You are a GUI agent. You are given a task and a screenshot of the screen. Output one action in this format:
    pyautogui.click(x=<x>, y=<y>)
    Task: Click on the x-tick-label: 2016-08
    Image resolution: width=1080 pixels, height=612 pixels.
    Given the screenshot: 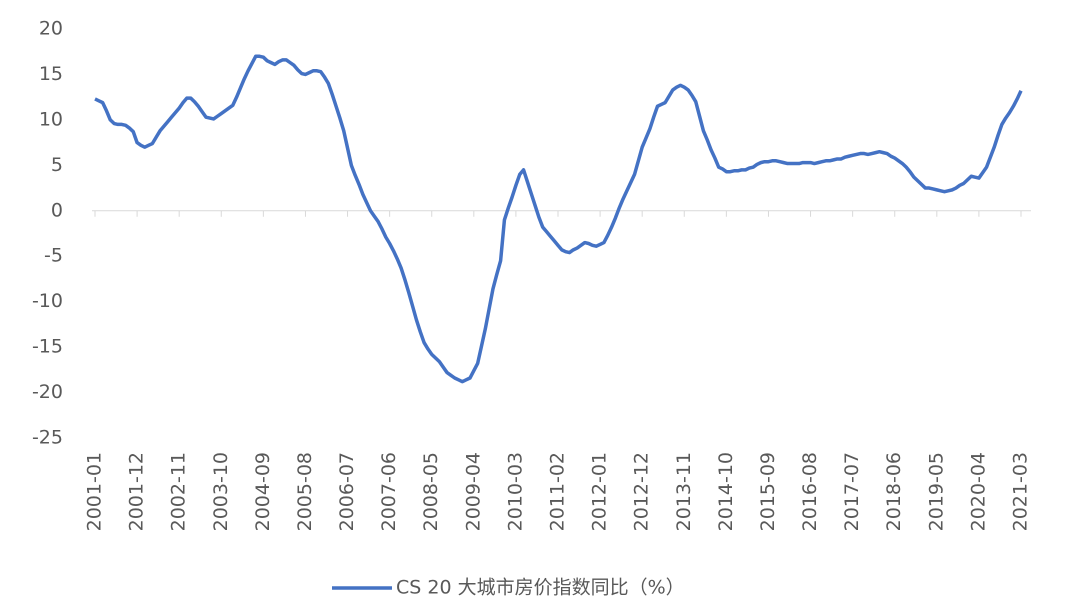 What is the action you would take?
    pyautogui.click(x=810, y=491)
    